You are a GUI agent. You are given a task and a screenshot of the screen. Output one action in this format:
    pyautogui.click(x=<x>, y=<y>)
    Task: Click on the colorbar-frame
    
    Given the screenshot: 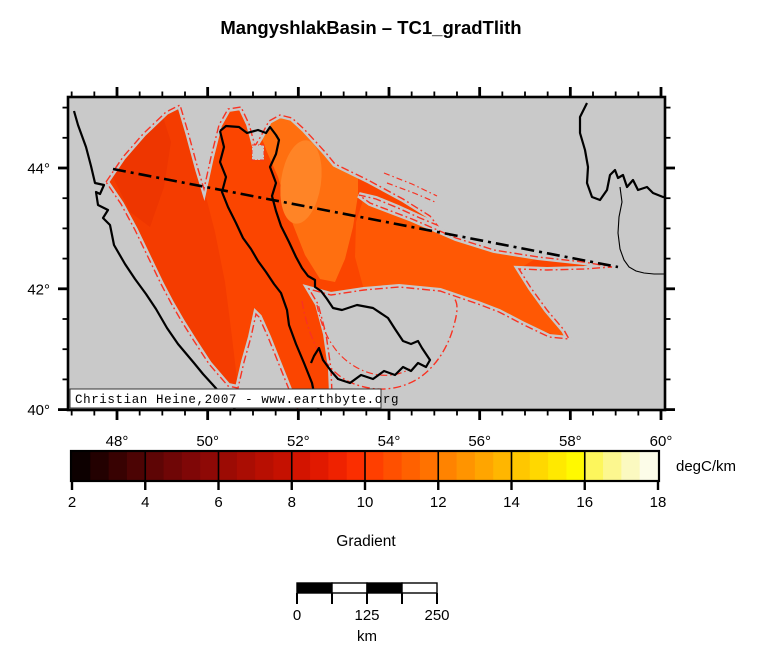 What is the action you would take?
    pyautogui.click(x=365, y=466)
    